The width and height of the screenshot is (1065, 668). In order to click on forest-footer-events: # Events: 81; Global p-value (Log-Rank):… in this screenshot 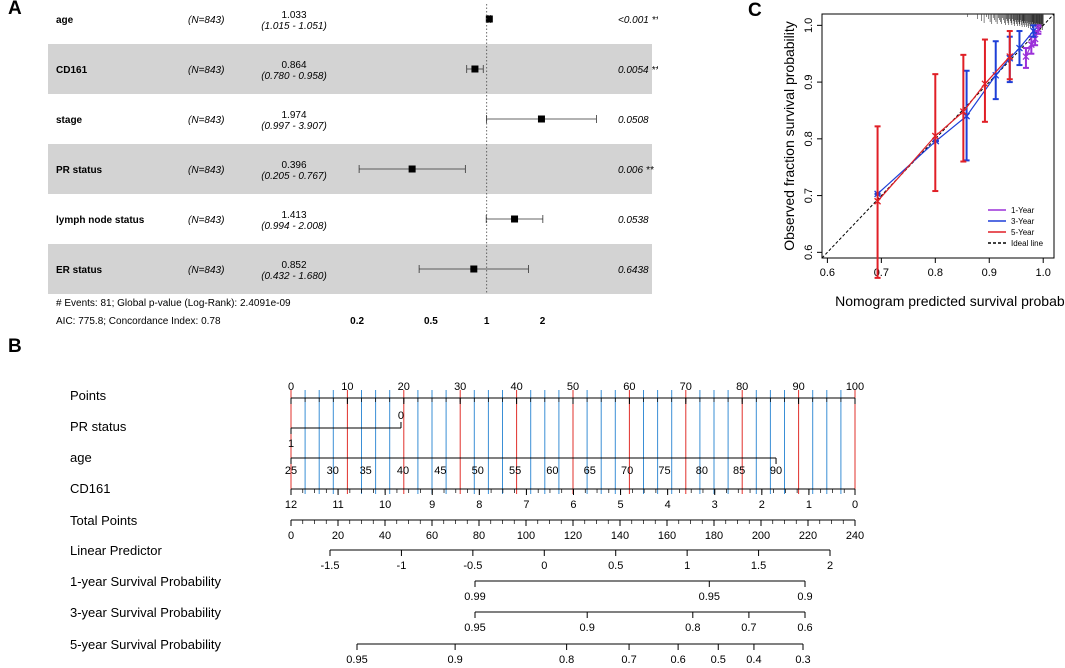, I will do `click(173, 303)`.